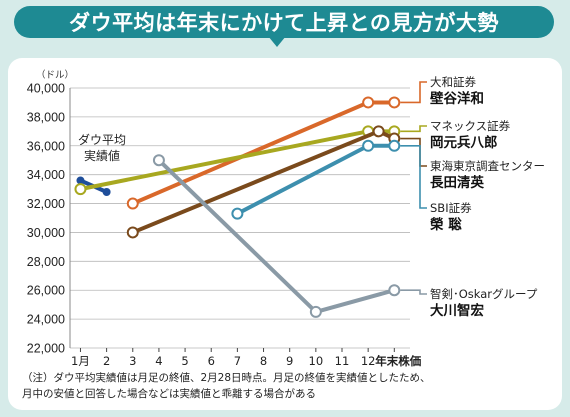 This screenshot has width=570, height=417. I want to click on legend-analyst-3: 長田清英, so click(457, 182).